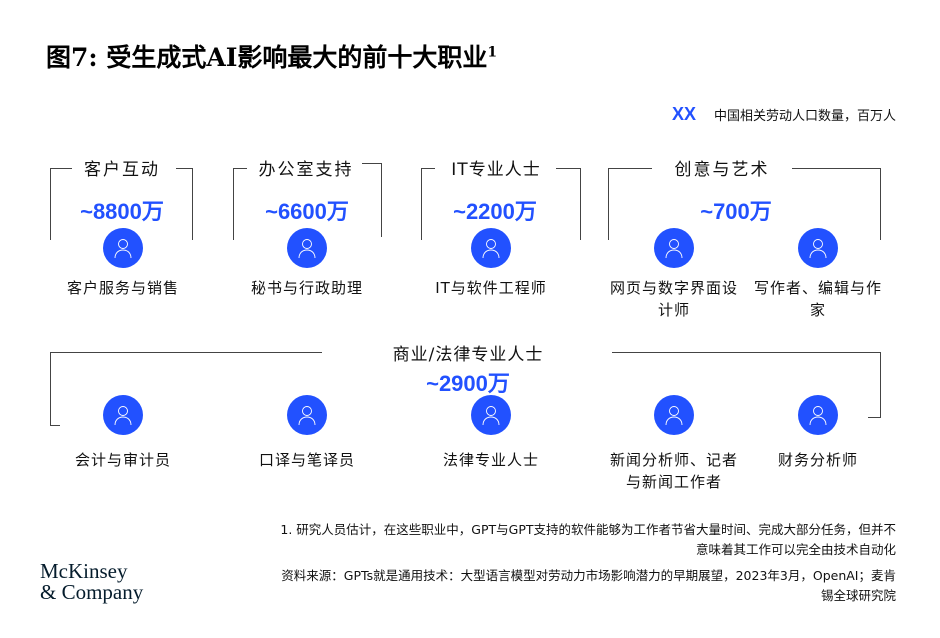  Describe the element at coordinates (468, 383) in the screenshot. I see `group-value-business: ~2900万` at that location.